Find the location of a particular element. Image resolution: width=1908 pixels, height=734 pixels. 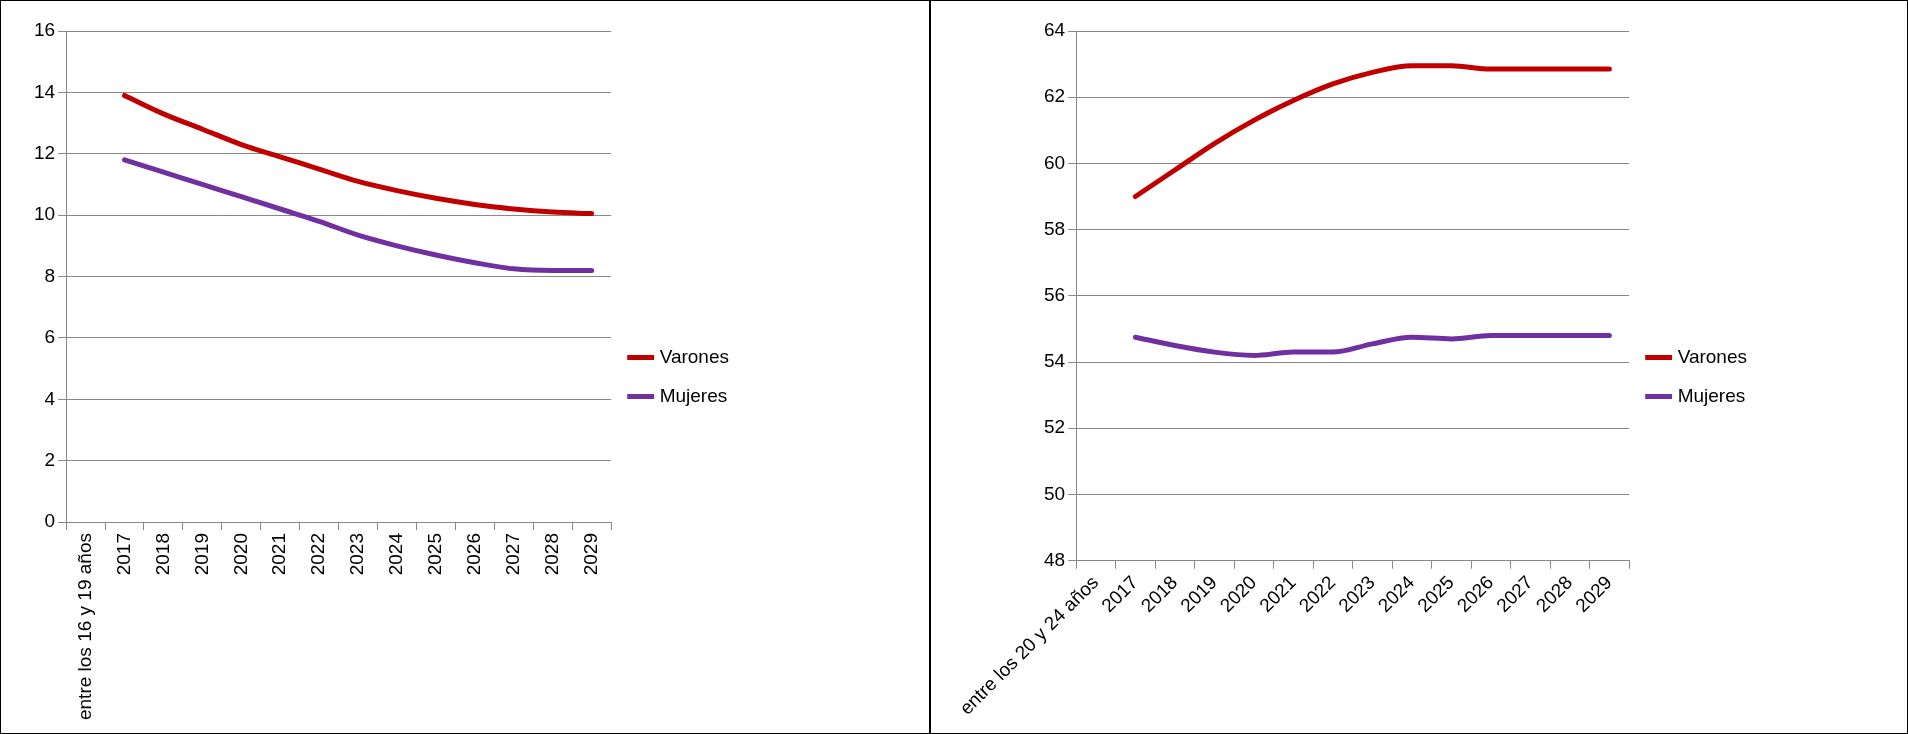

y-tick-label: 48 is located at coordinates (1054, 559).